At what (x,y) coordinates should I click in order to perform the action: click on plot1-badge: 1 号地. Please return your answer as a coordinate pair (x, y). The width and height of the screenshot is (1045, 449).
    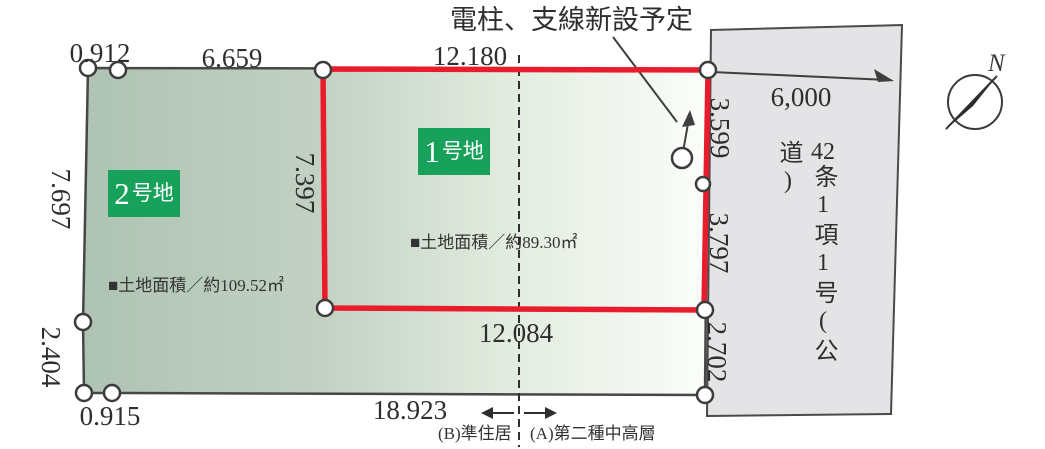
    Looking at the image, I should click on (454, 151).